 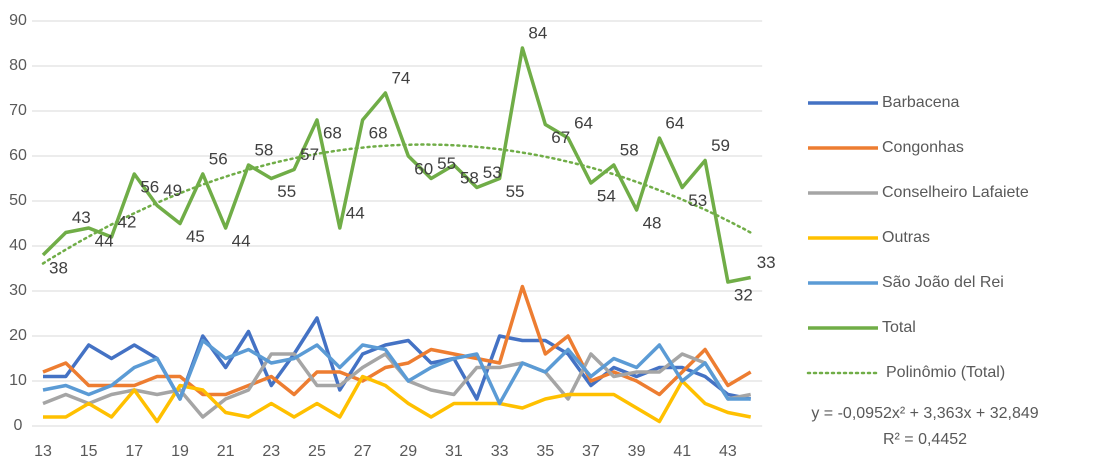 I want to click on legend-label: Polinômio (Total), so click(x=945, y=372).